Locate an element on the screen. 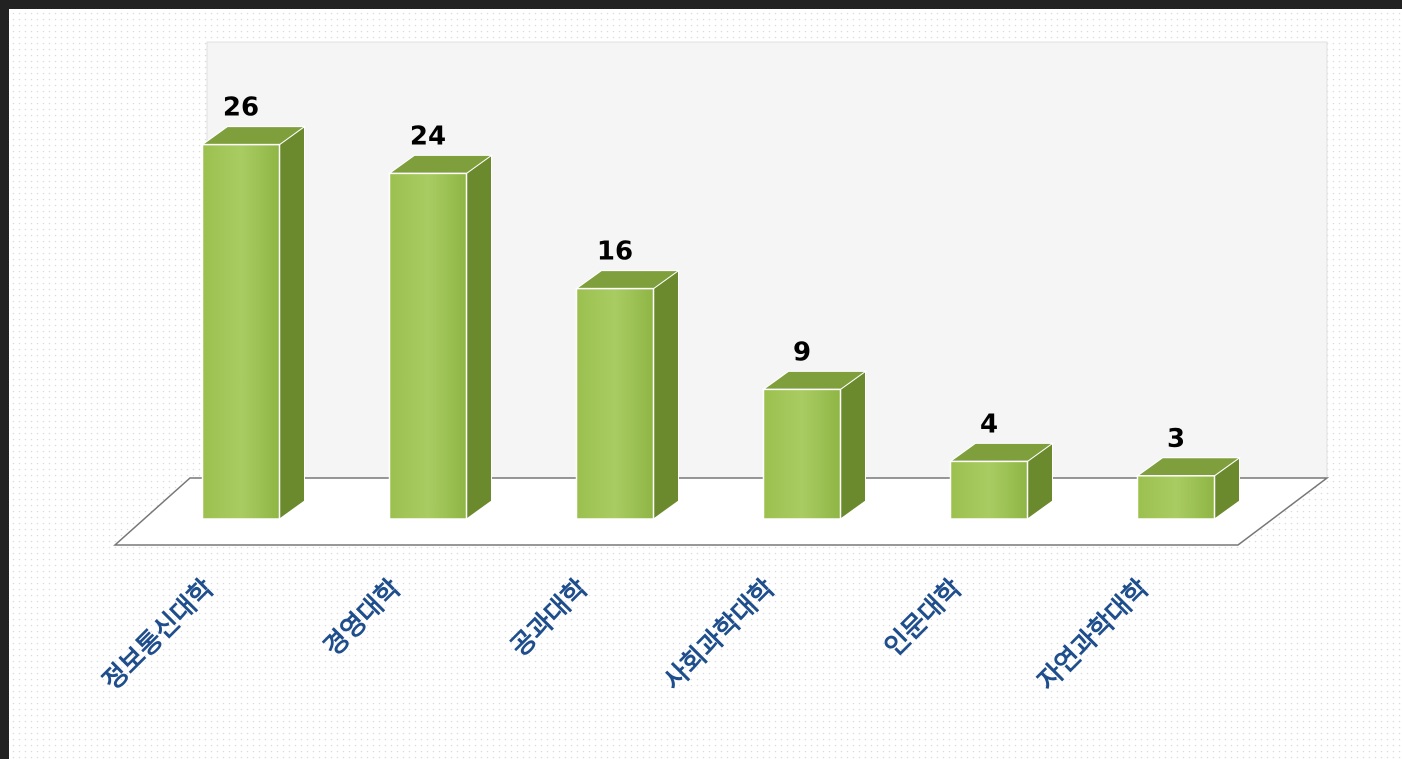  value-label: 9 is located at coordinates (802, 352).